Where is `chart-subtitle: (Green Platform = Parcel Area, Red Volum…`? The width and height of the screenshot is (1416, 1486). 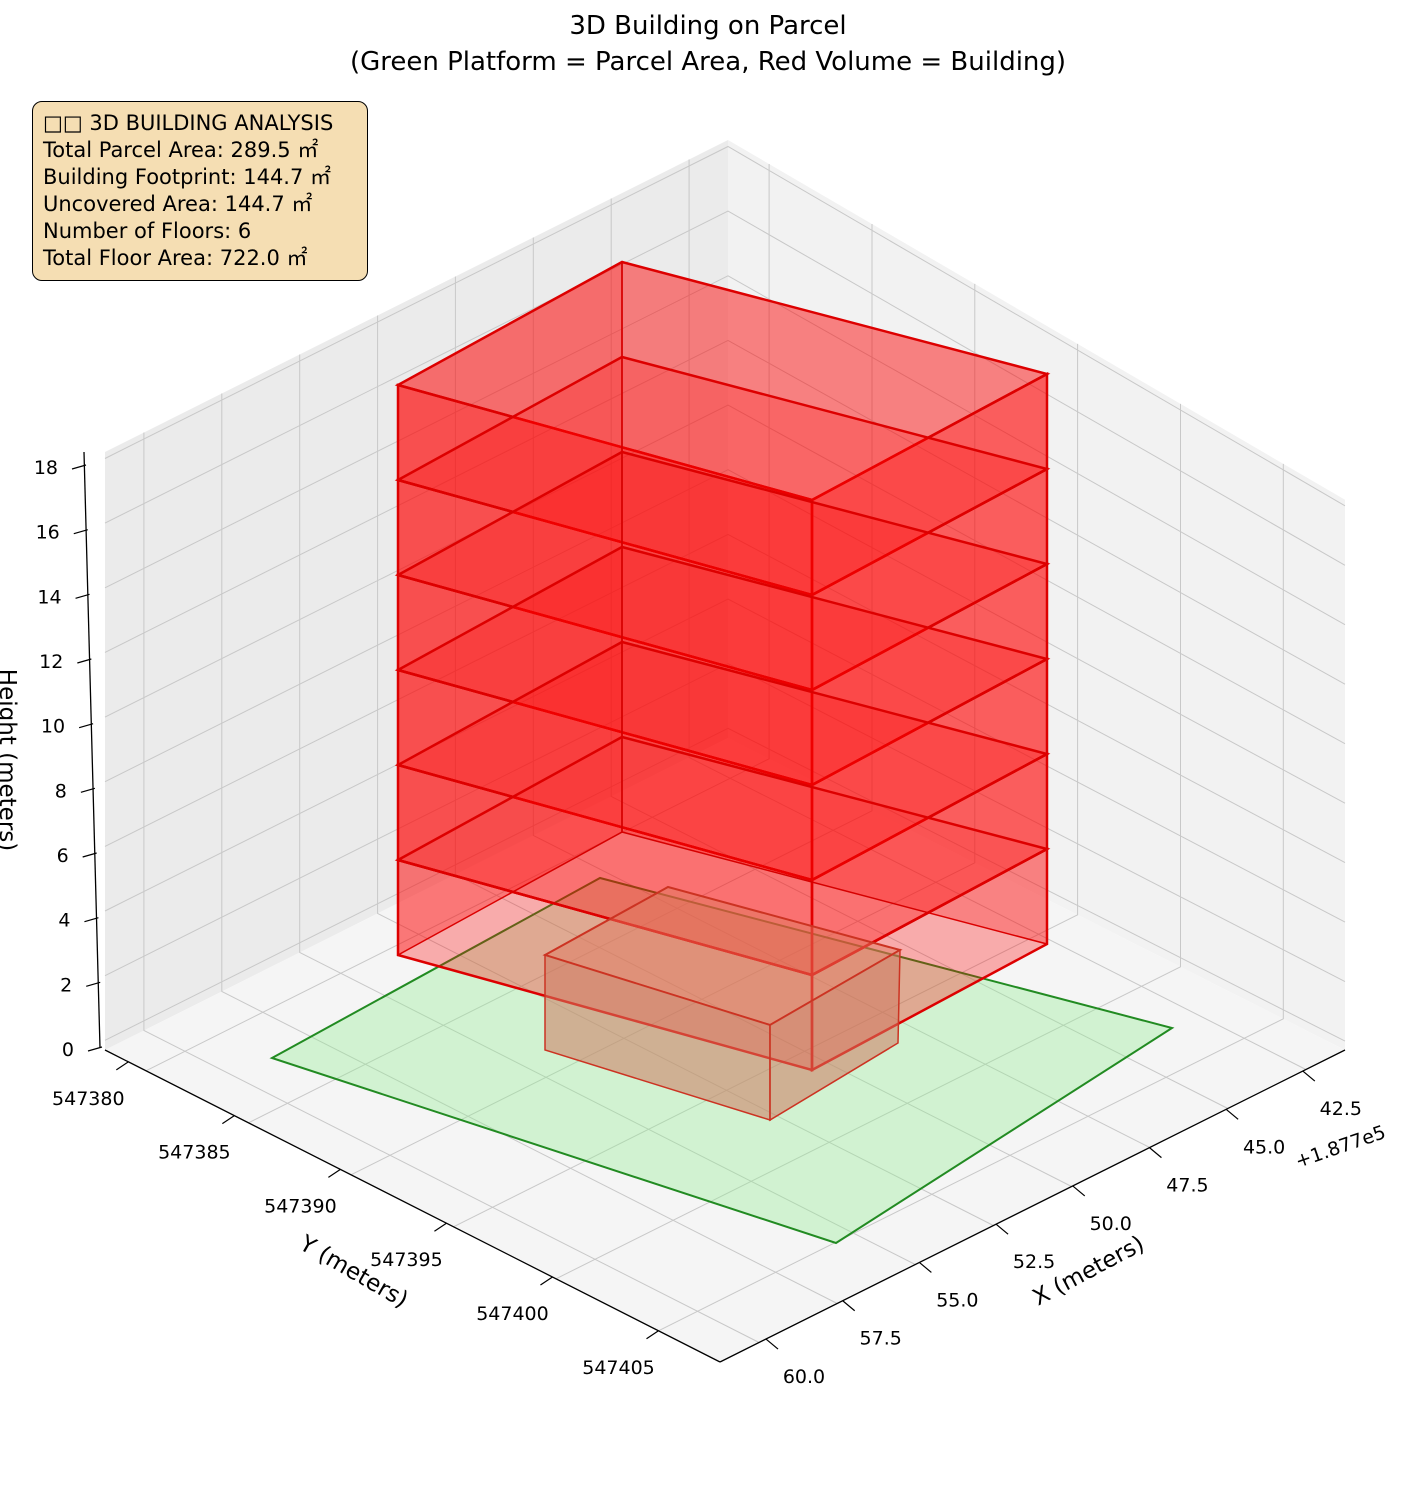
chart-subtitle: (Green Platform = Parcel Area, Red Volum… is located at coordinates (708, 62).